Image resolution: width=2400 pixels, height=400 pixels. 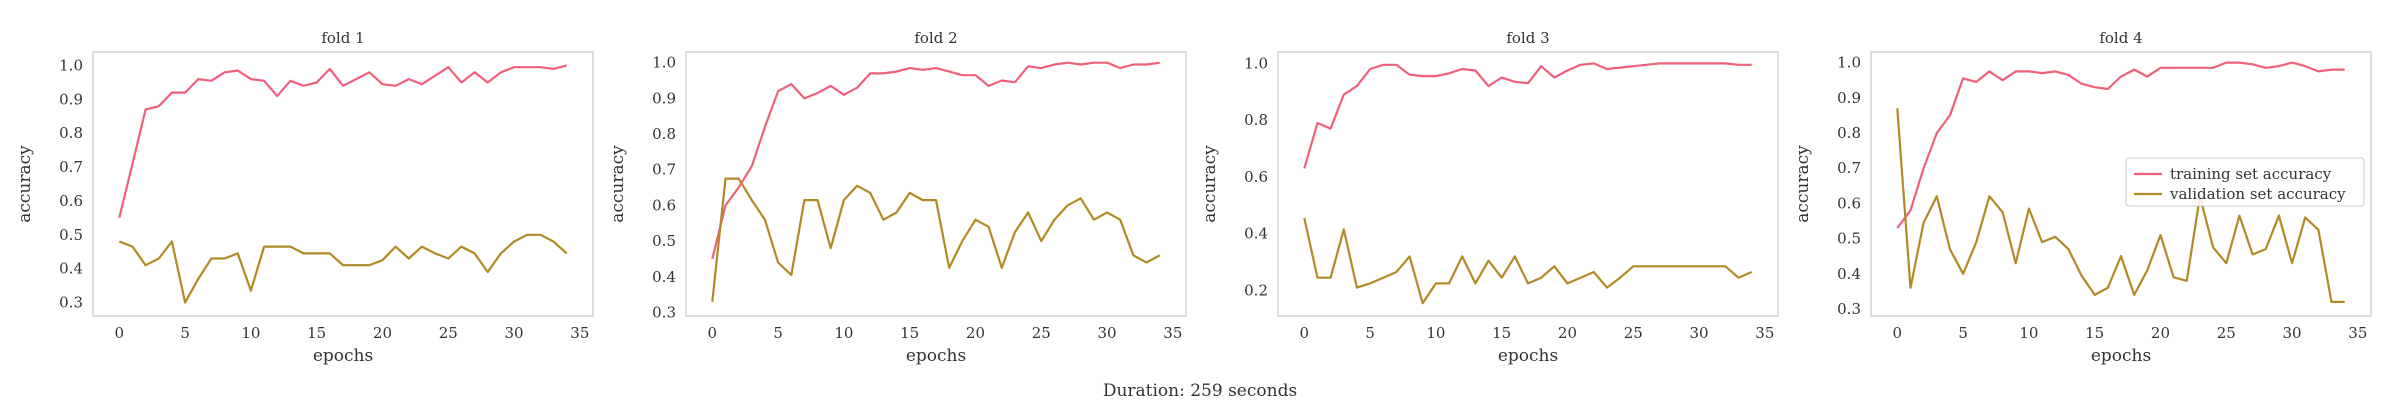 What do you see at coordinates (1256, 290) in the screenshot?
I see `y-tick-label: 0.2` at bounding box center [1256, 290].